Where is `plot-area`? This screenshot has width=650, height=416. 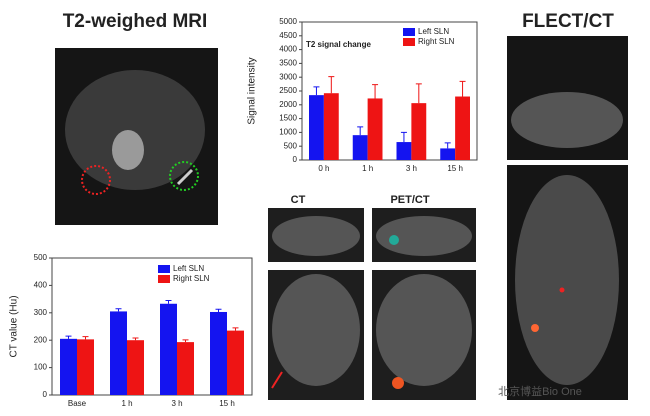
plot-area is located at coordinates (152, 326).